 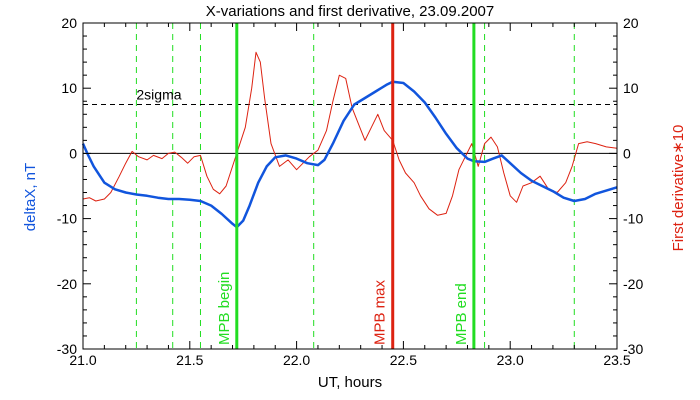 I want to click on x-tick-label: 22.0, so click(x=296, y=360).